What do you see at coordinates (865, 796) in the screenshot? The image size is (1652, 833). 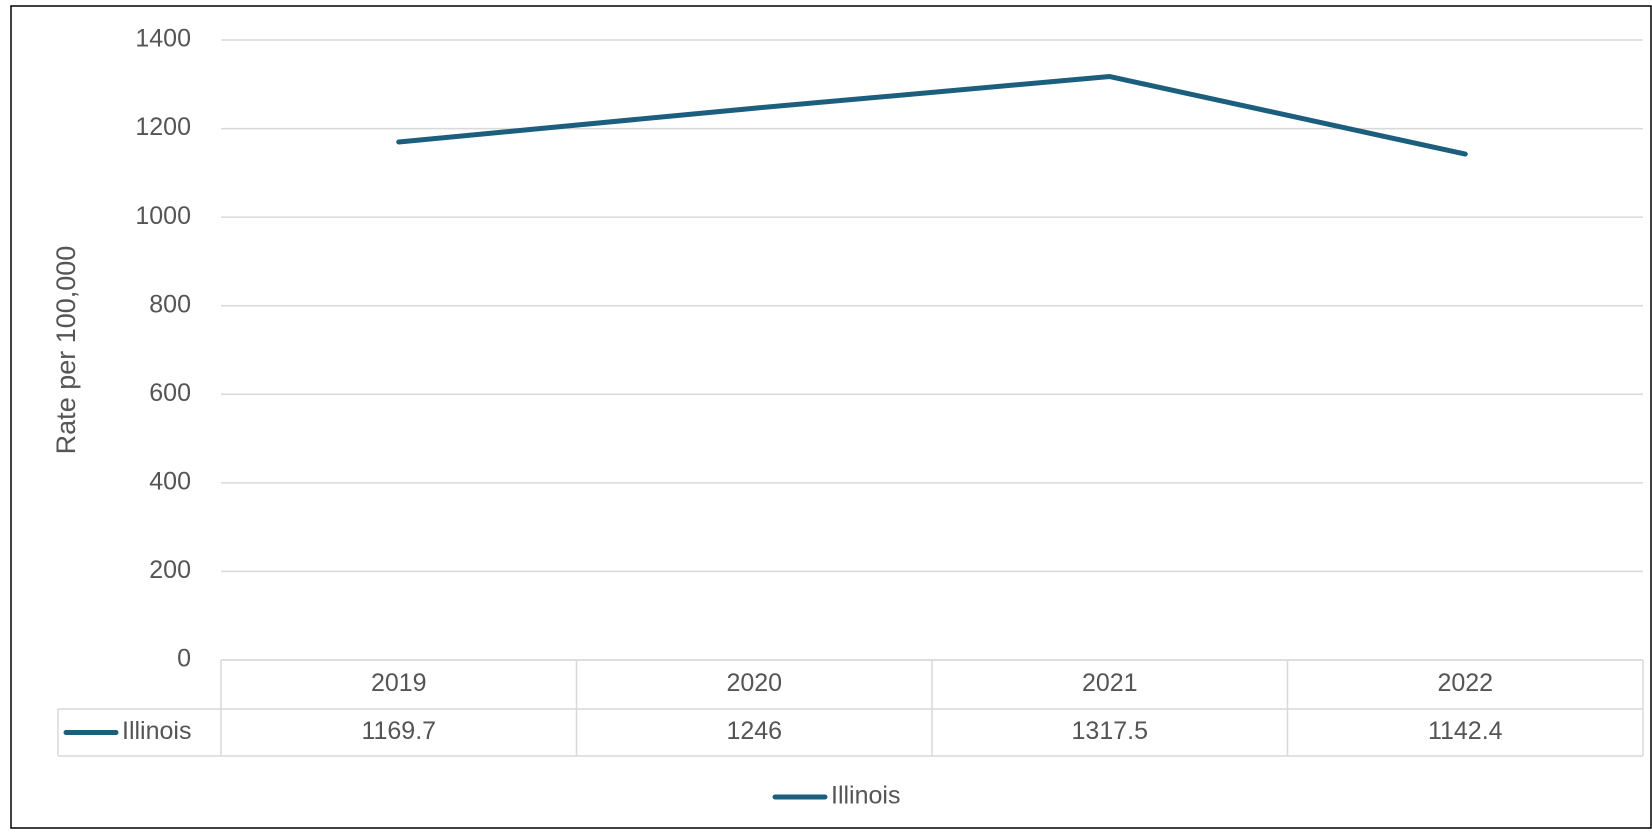 I see `legend-label: Illinois` at bounding box center [865, 796].